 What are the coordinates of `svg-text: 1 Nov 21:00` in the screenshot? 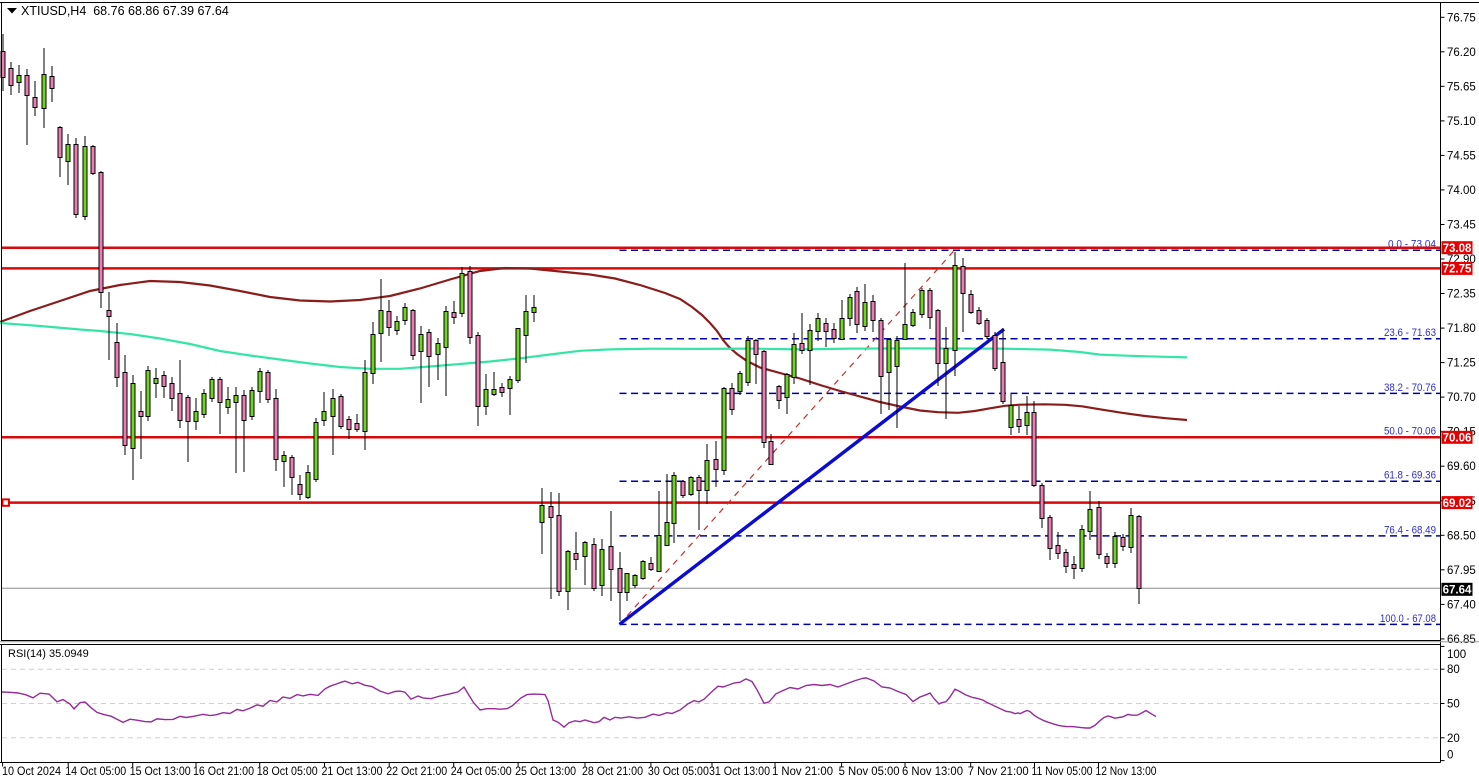 It's located at (802, 772).